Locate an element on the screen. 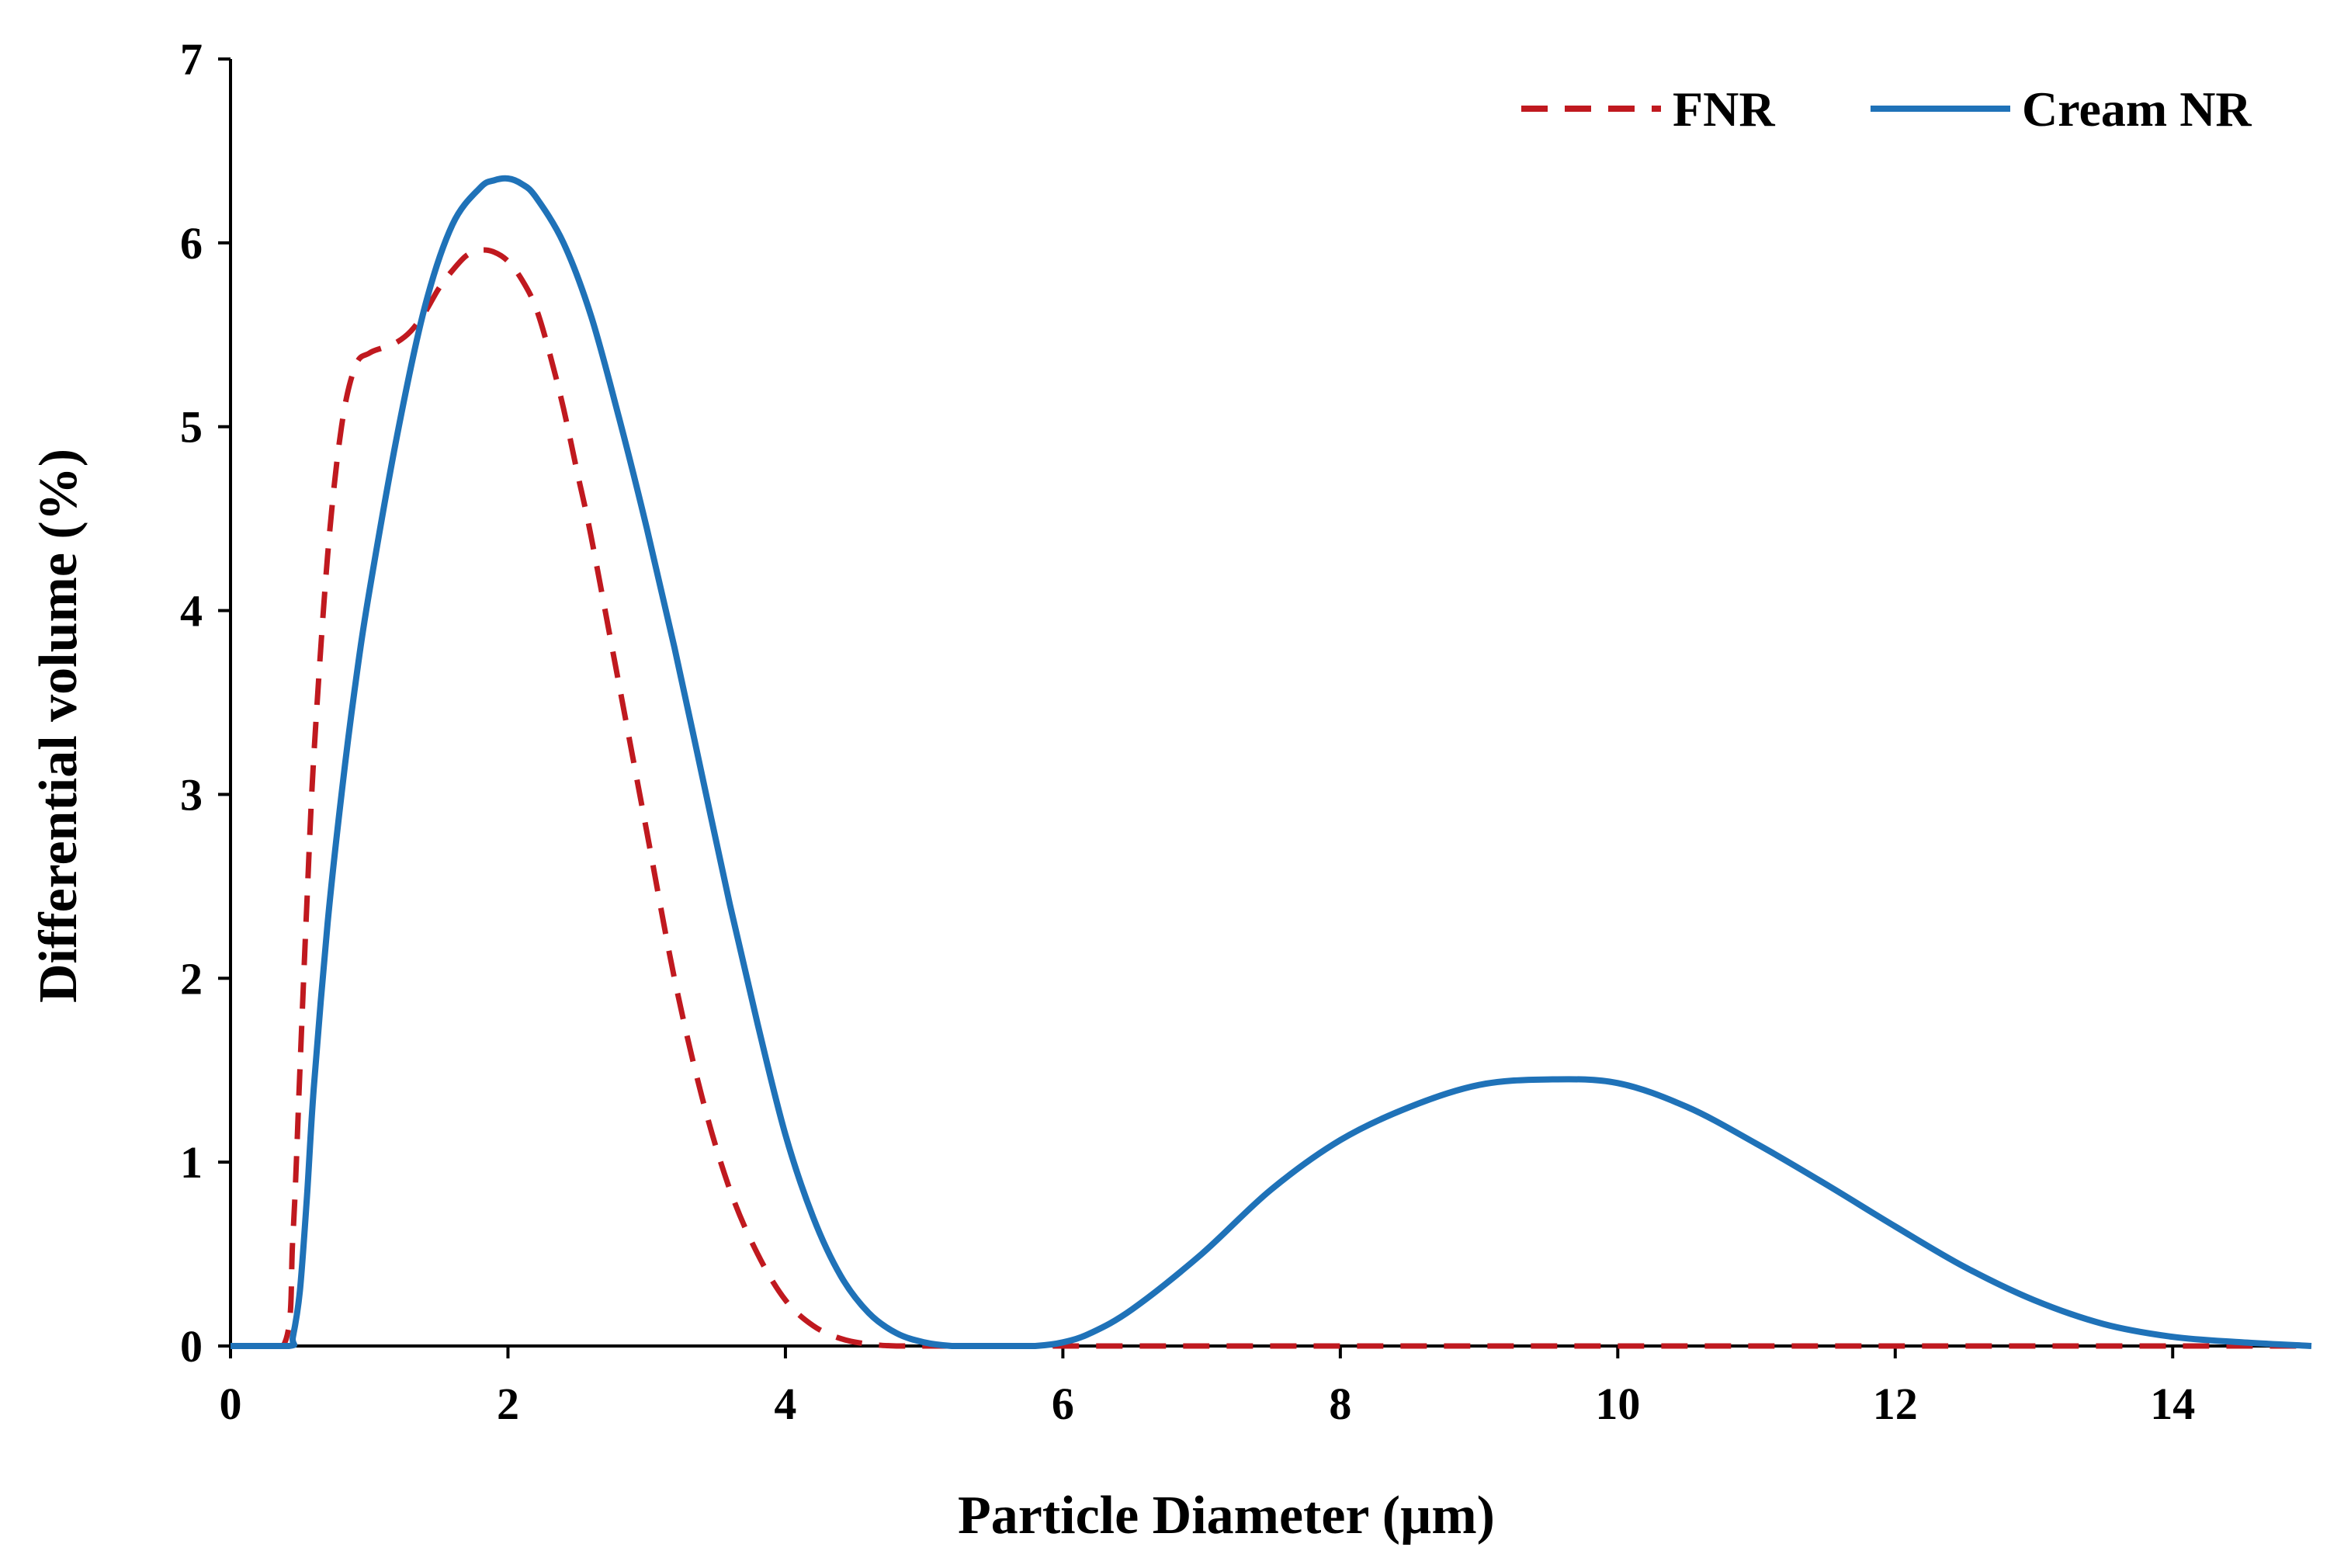 Image resolution: width=2344 pixels, height=1568 pixels. y-tick-label: 1 is located at coordinates (191, 1162).